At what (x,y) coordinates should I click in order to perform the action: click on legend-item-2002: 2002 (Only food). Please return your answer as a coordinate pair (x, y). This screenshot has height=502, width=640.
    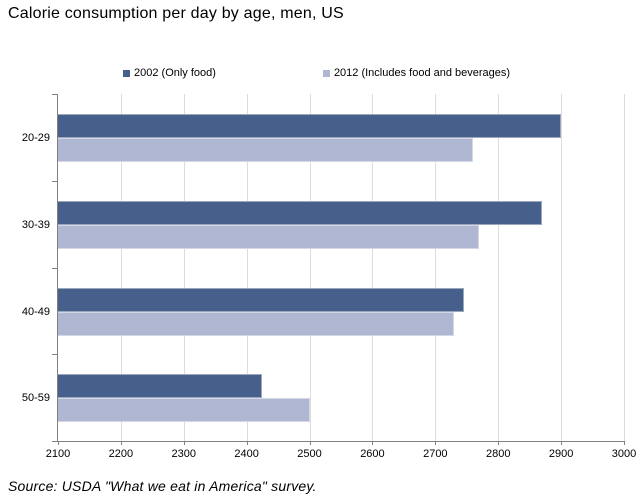
    Looking at the image, I should click on (169, 73).